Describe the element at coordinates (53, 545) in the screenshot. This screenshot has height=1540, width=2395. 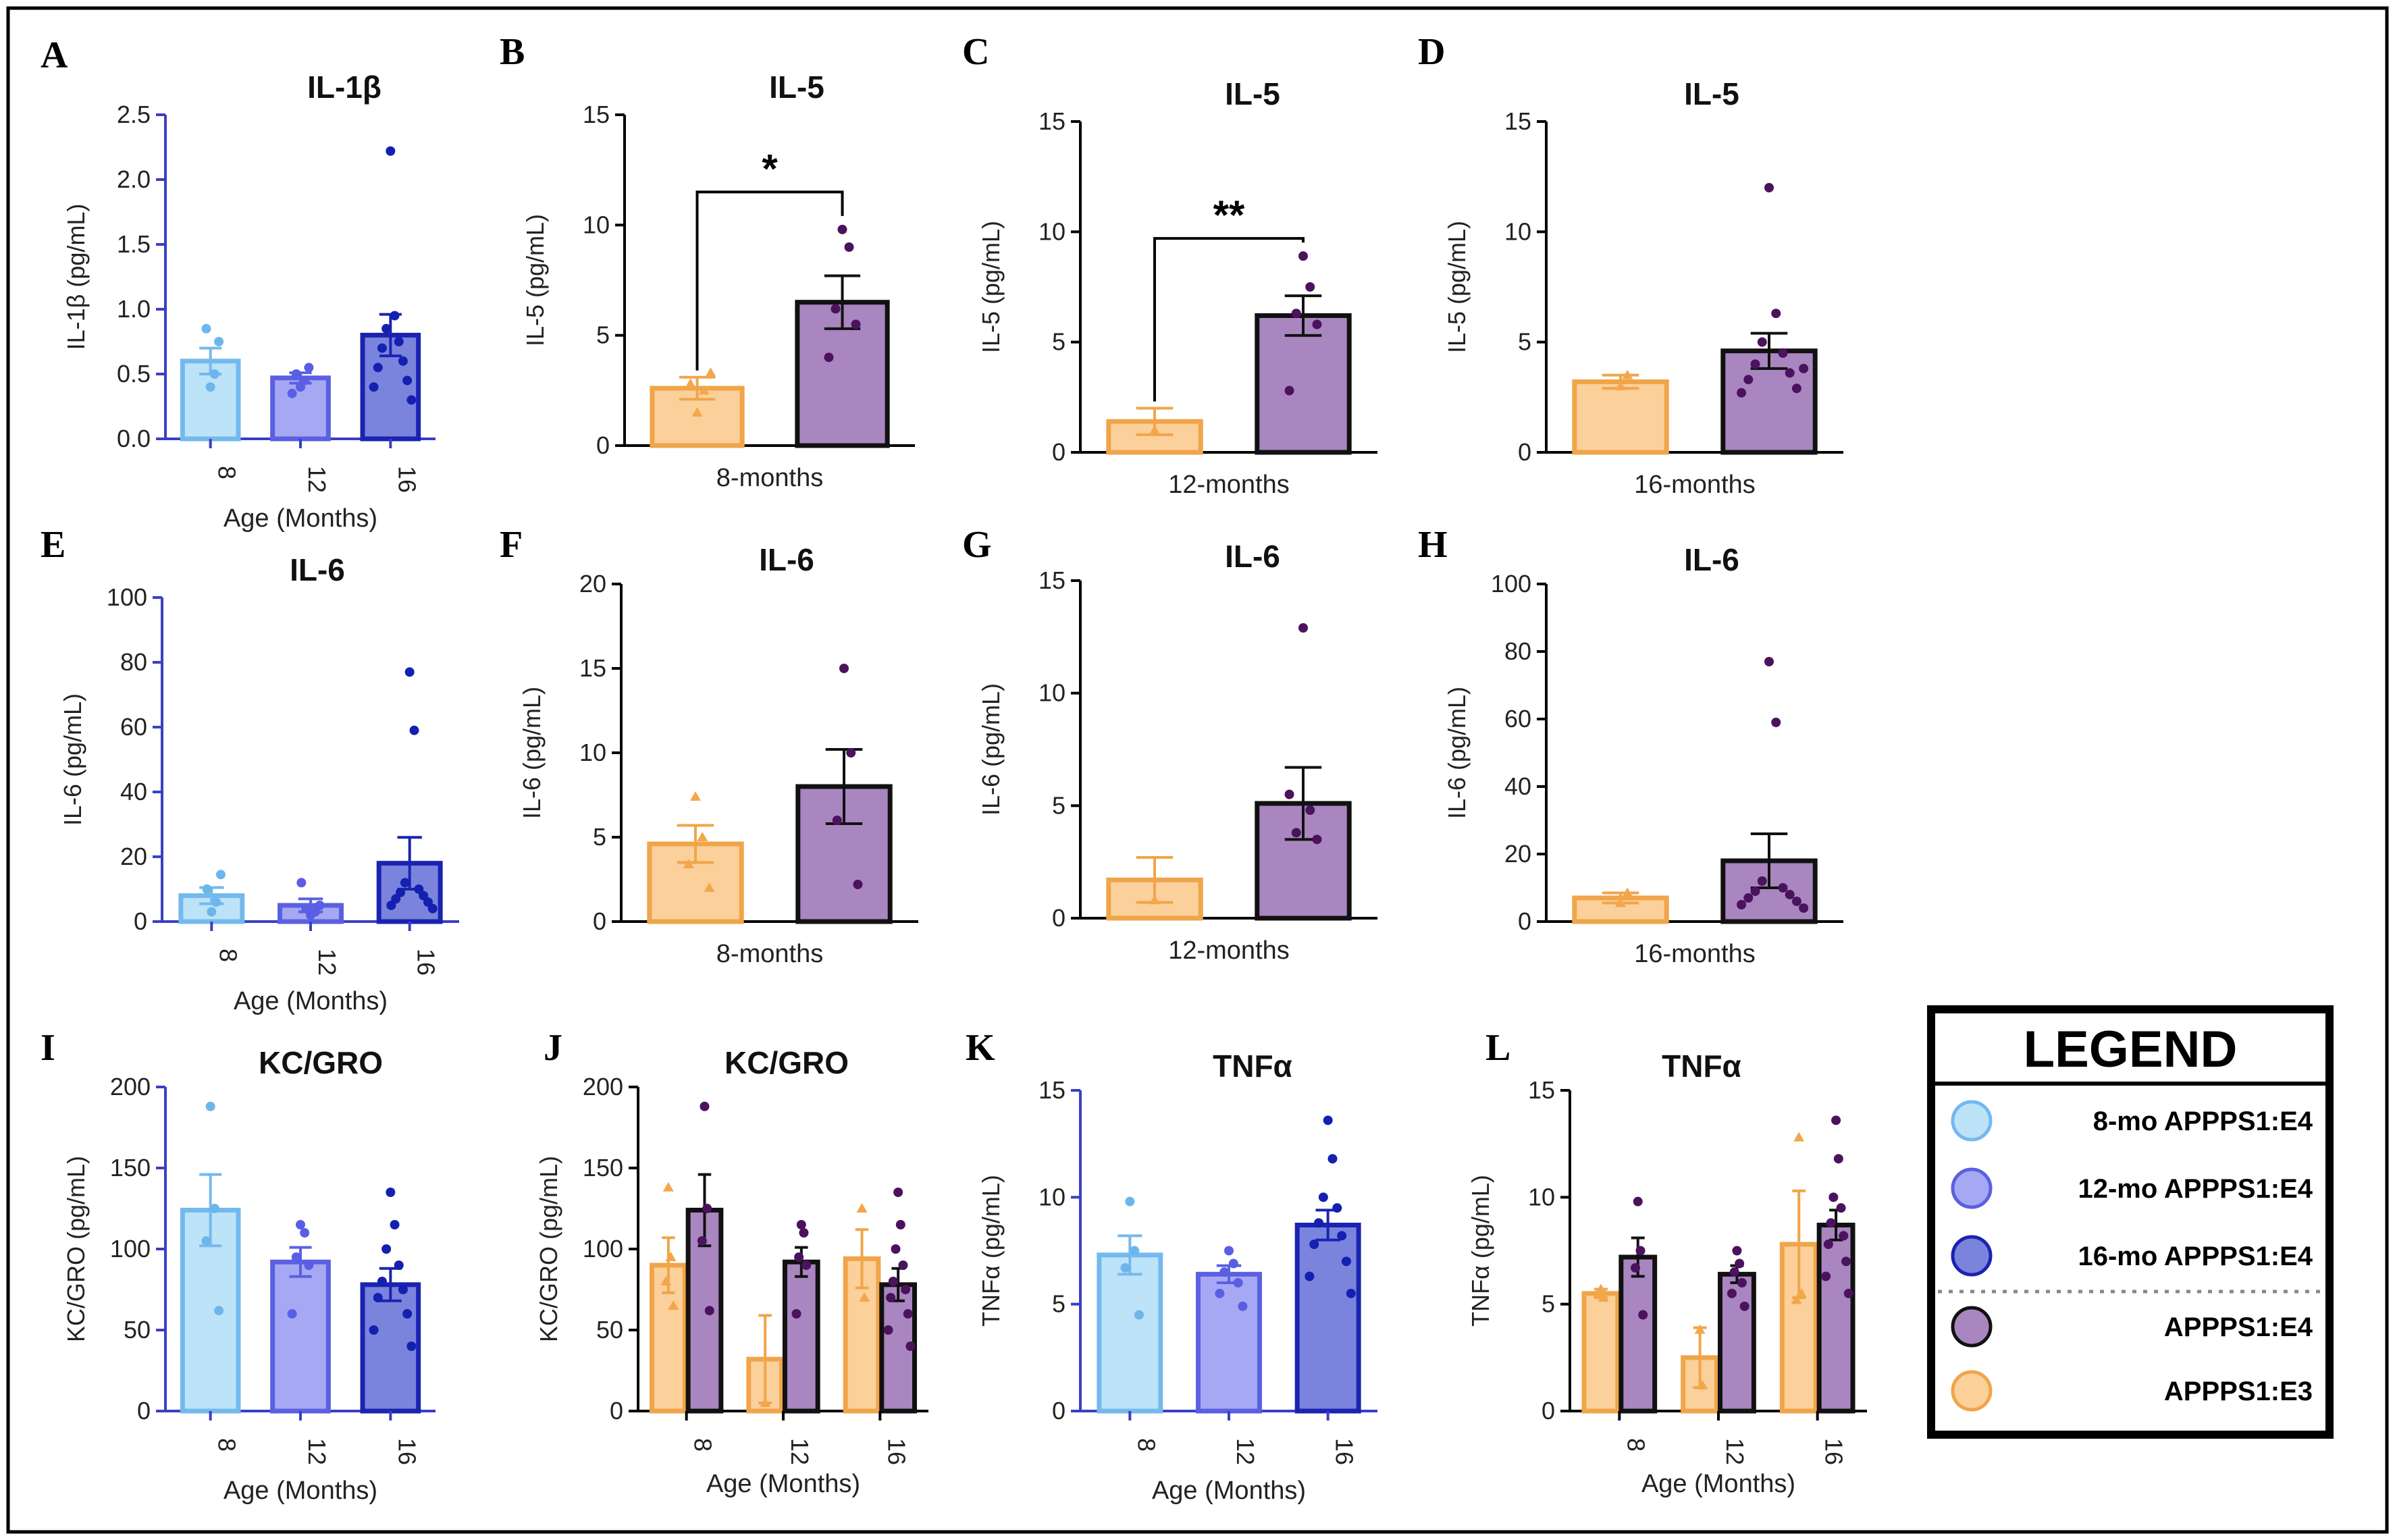
I see `panel-label-E: E` at that location.